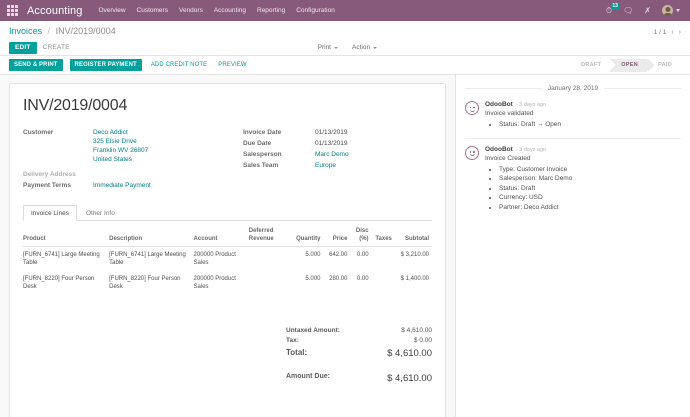  I want to click on payment-terms-label: Payment Terms, so click(47, 185).